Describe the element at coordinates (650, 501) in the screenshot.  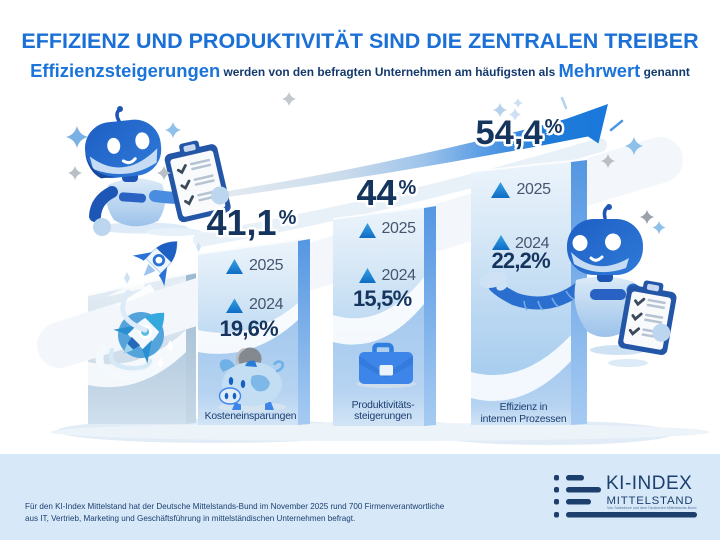
I see `svg-text: MITTELSTAND` at that location.